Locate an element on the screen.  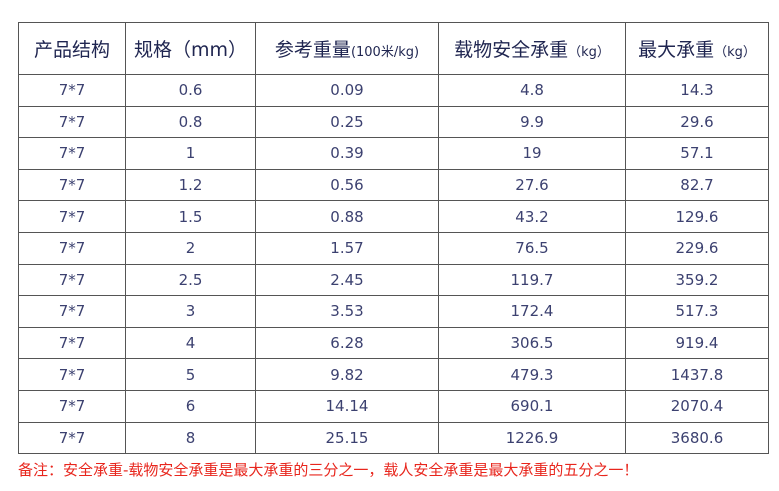
table-cell: 306.5 is located at coordinates (532, 343).